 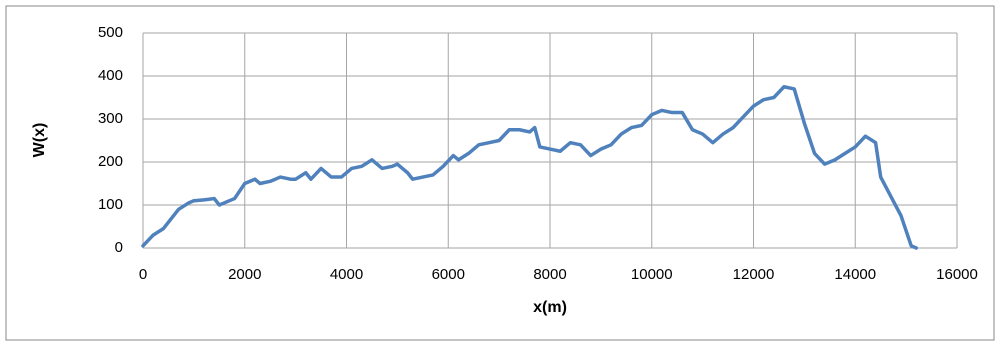 What do you see at coordinates (110, 118) in the screenshot?
I see `y-tick-label: 300` at bounding box center [110, 118].